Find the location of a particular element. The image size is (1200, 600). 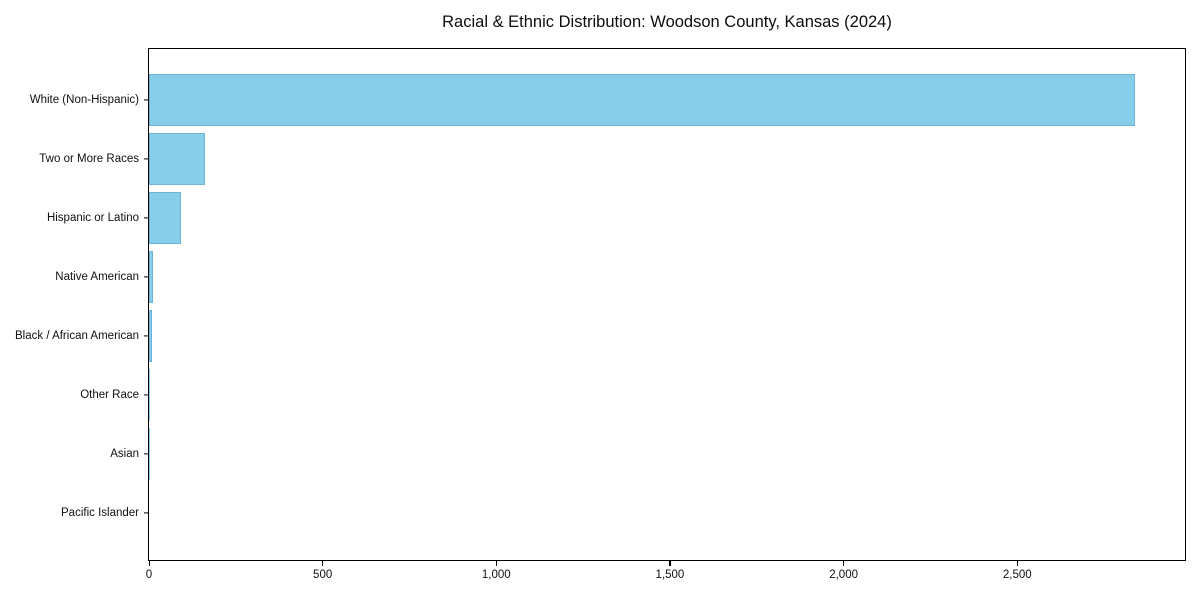

bar-row: Other Race is located at coordinates (632, 394).